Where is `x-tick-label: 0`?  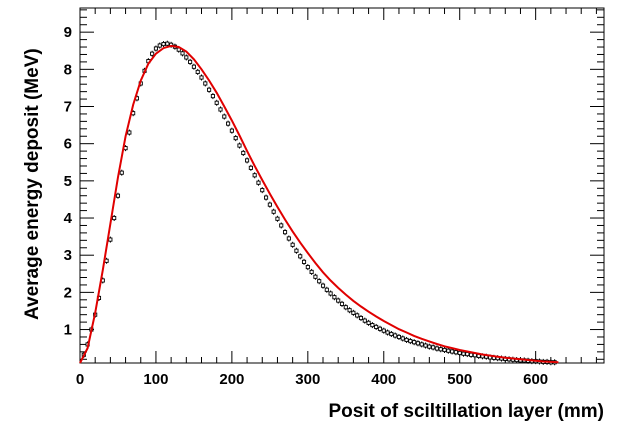 x-tick-label: 0 is located at coordinates (80, 379).